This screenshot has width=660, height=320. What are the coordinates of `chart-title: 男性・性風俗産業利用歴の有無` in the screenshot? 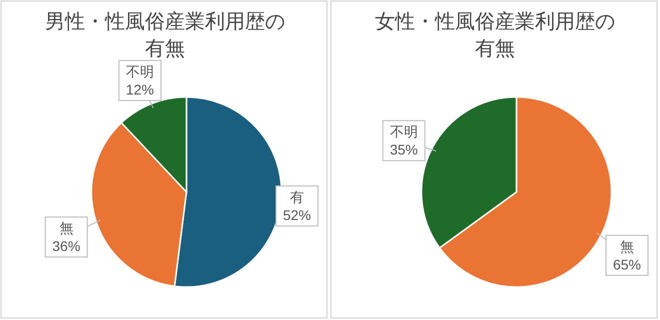 It's located at (165, 35).